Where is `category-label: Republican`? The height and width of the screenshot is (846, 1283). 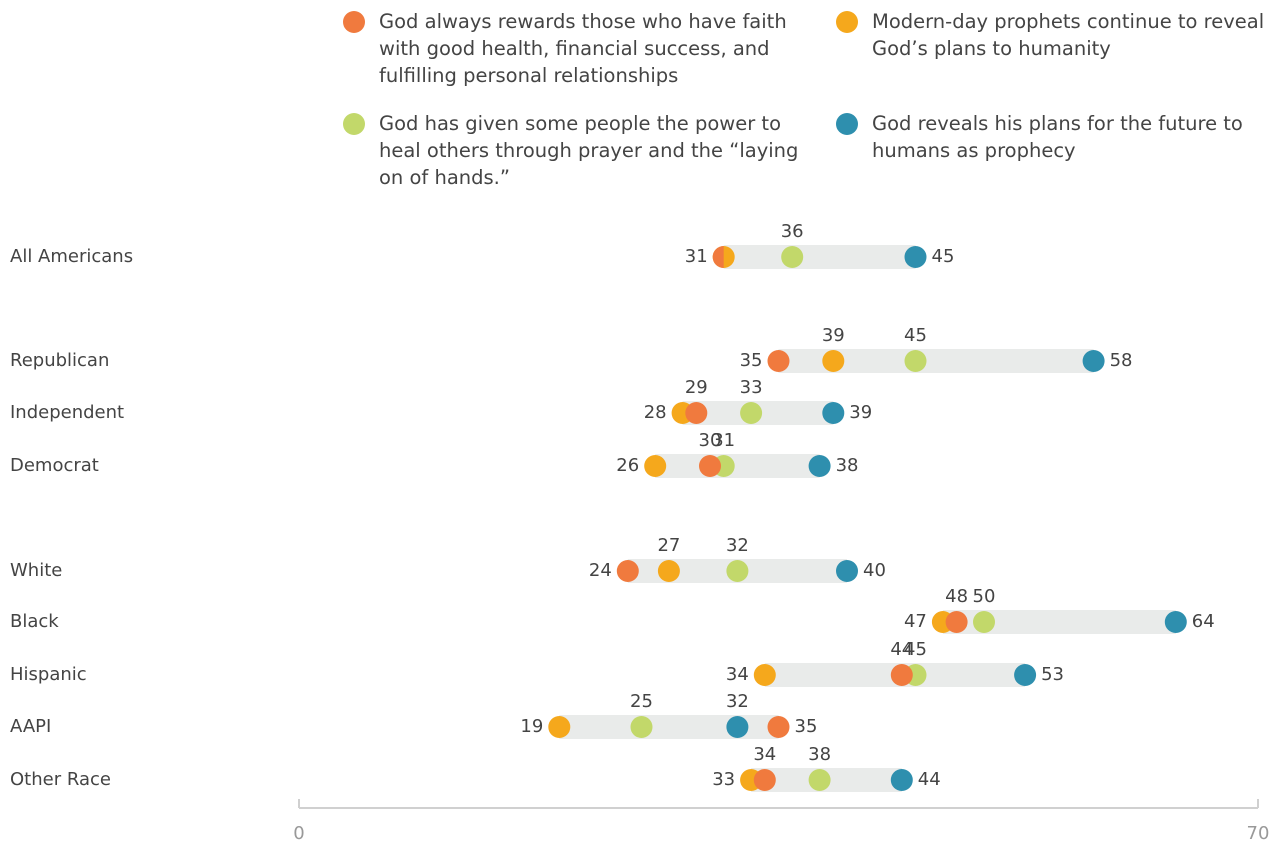 category-label: Republican is located at coordinates (59, 360).